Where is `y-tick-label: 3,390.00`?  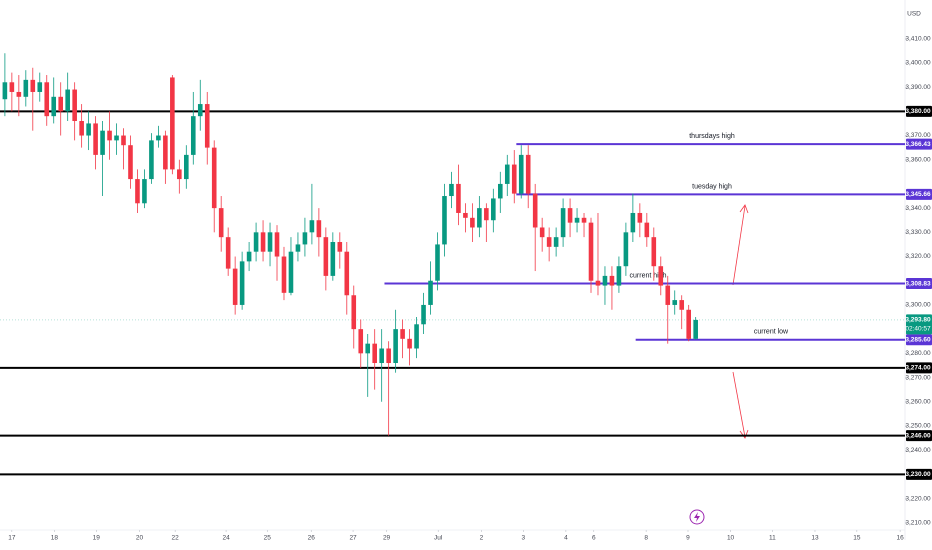
y-tick-label: 3,390.00 is located at coordinates (918, 87).